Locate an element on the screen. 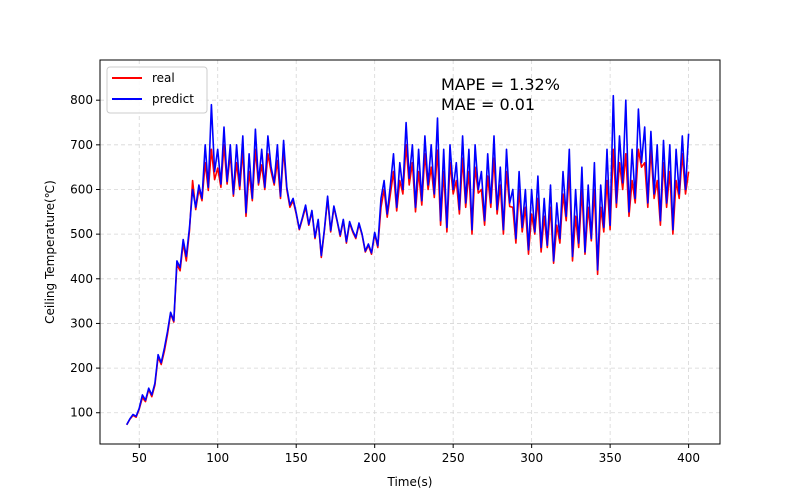  legend: real predict is located at coordinates (157, 90).